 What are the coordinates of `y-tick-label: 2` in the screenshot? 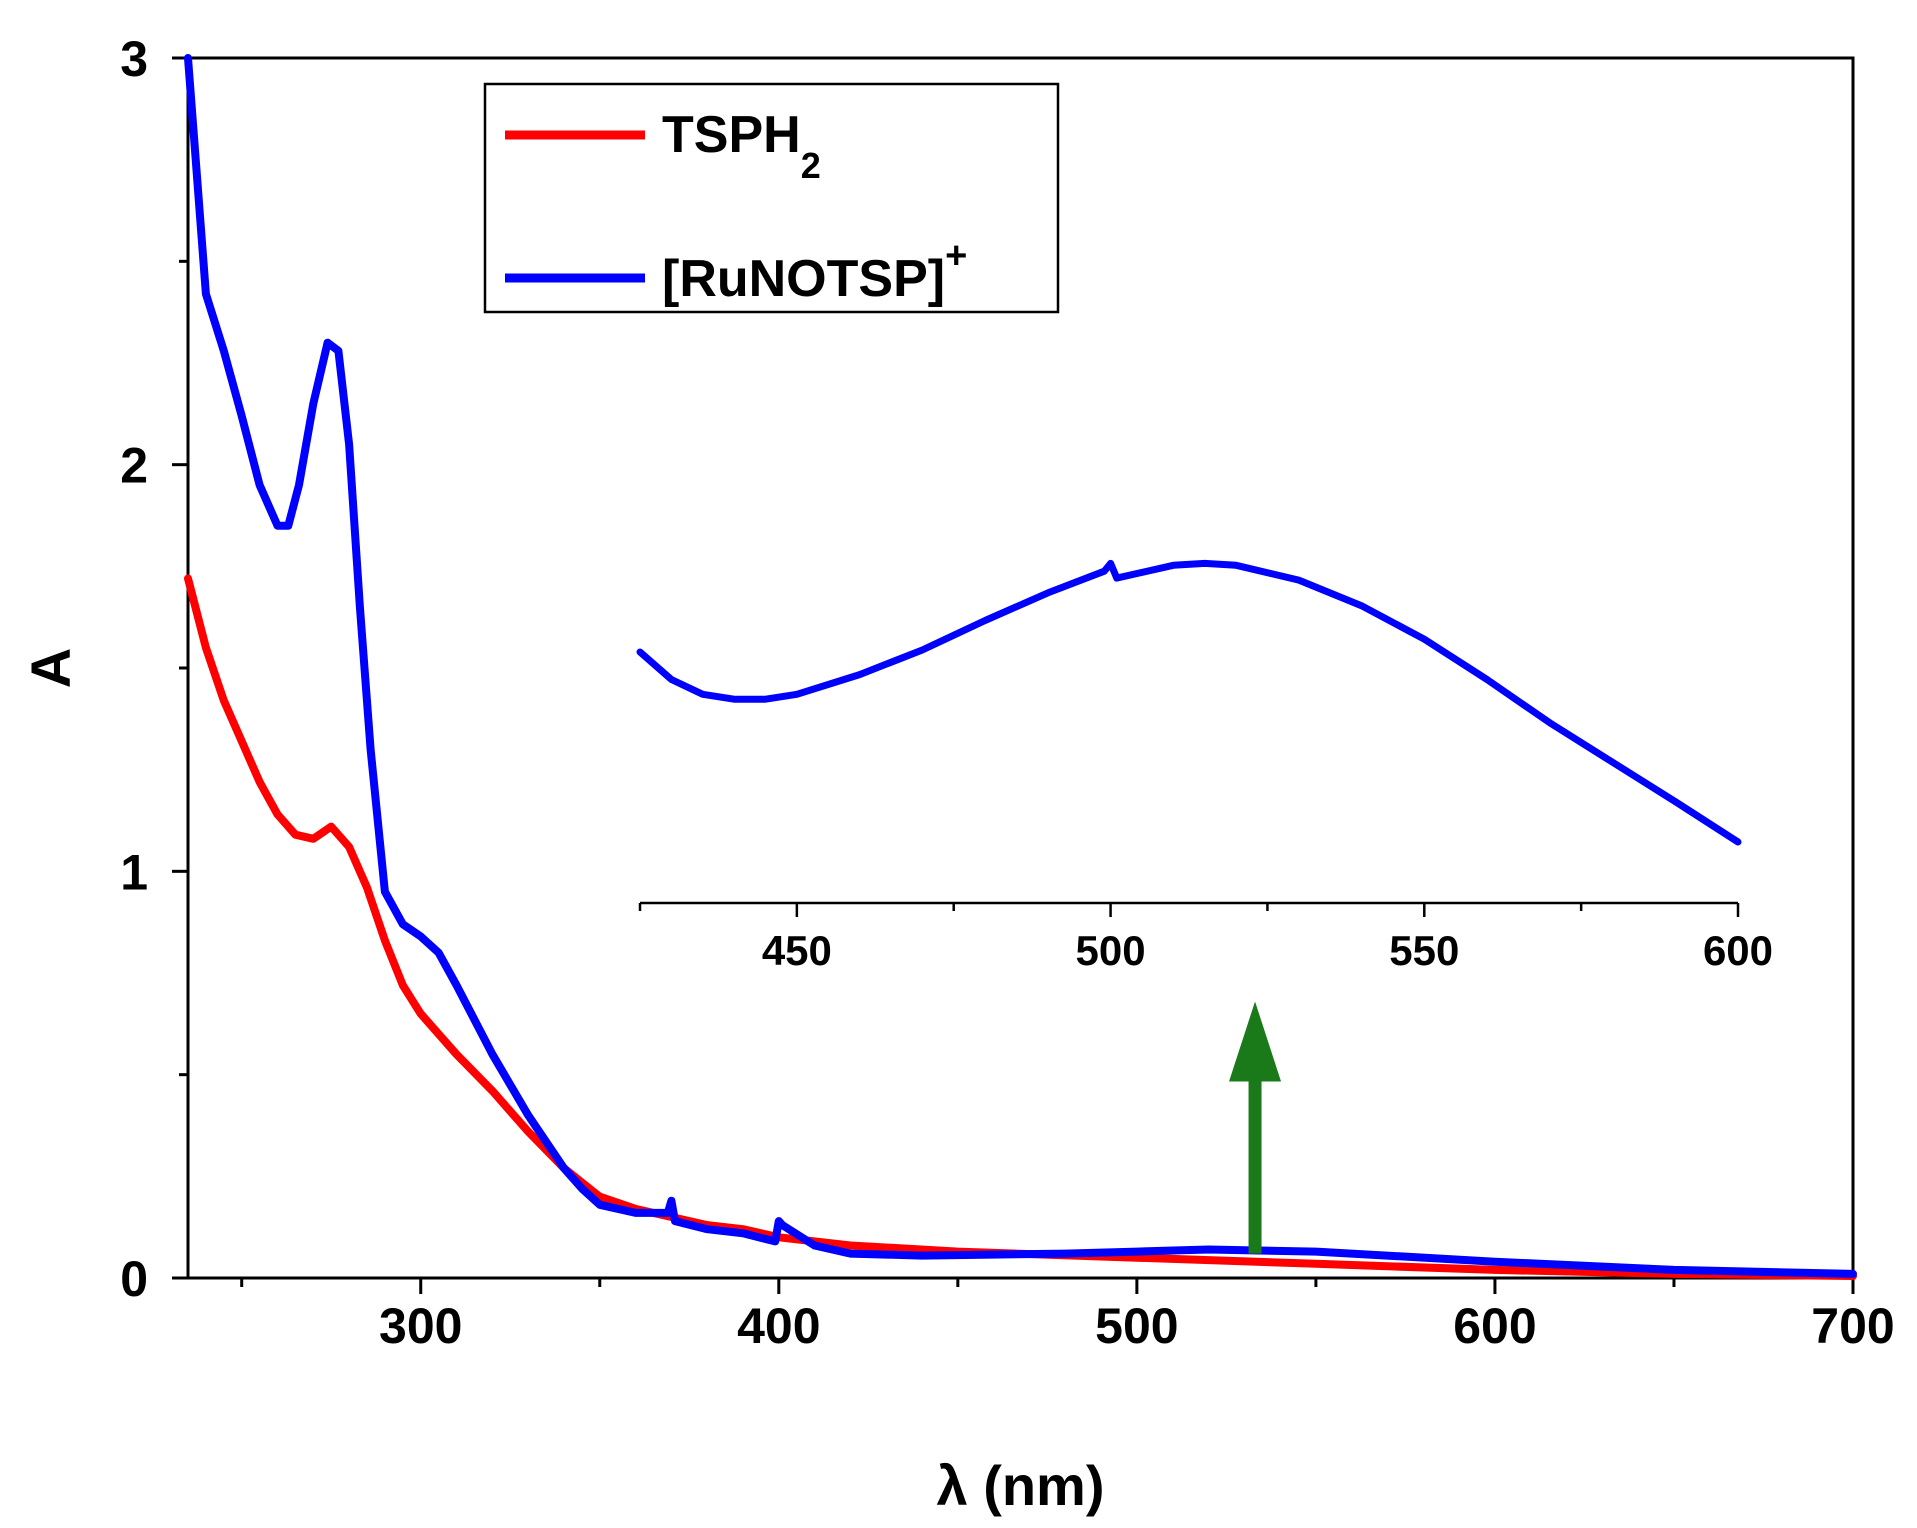 It's located at (134, 466).